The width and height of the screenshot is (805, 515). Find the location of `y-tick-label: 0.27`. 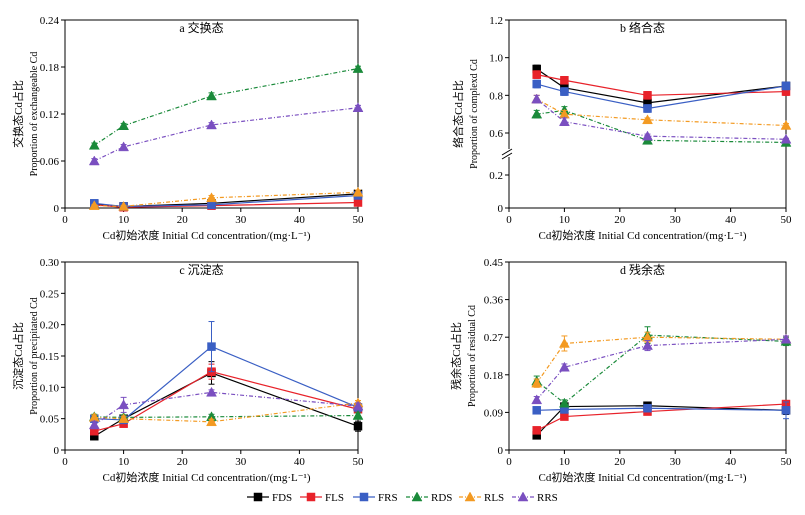

y-tick-label: 0.27 is located at coordinates (494, 338).